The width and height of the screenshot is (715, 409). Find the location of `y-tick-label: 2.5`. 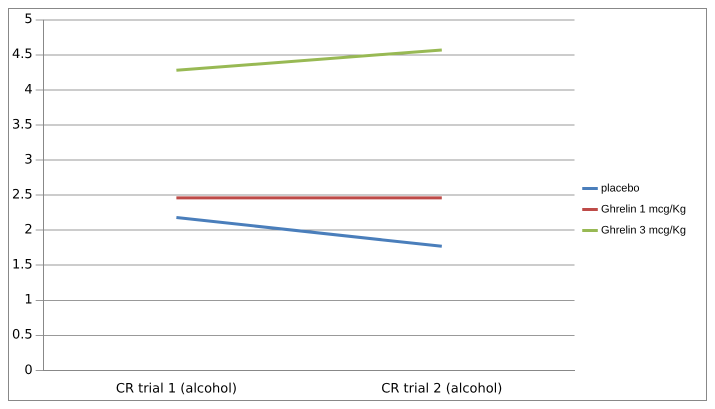

y-tick-label: 2.5 is located at coordinates (22, 194).